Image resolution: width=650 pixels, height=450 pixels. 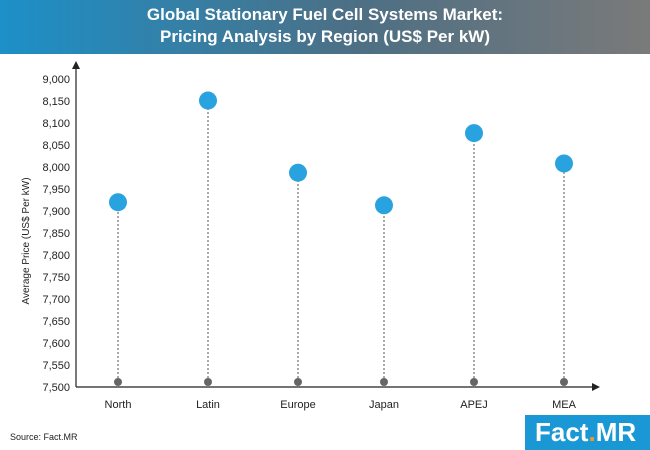 What do you see at coordinates (56, 234) in the screenshot?
I see `y-tick-label: 7,850` at bounding box center [56, 234].